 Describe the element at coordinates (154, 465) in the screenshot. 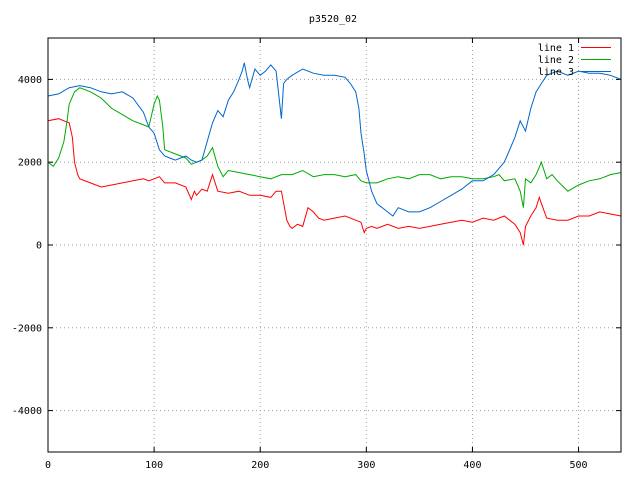

I see `x-tick-label: 100` at that location.